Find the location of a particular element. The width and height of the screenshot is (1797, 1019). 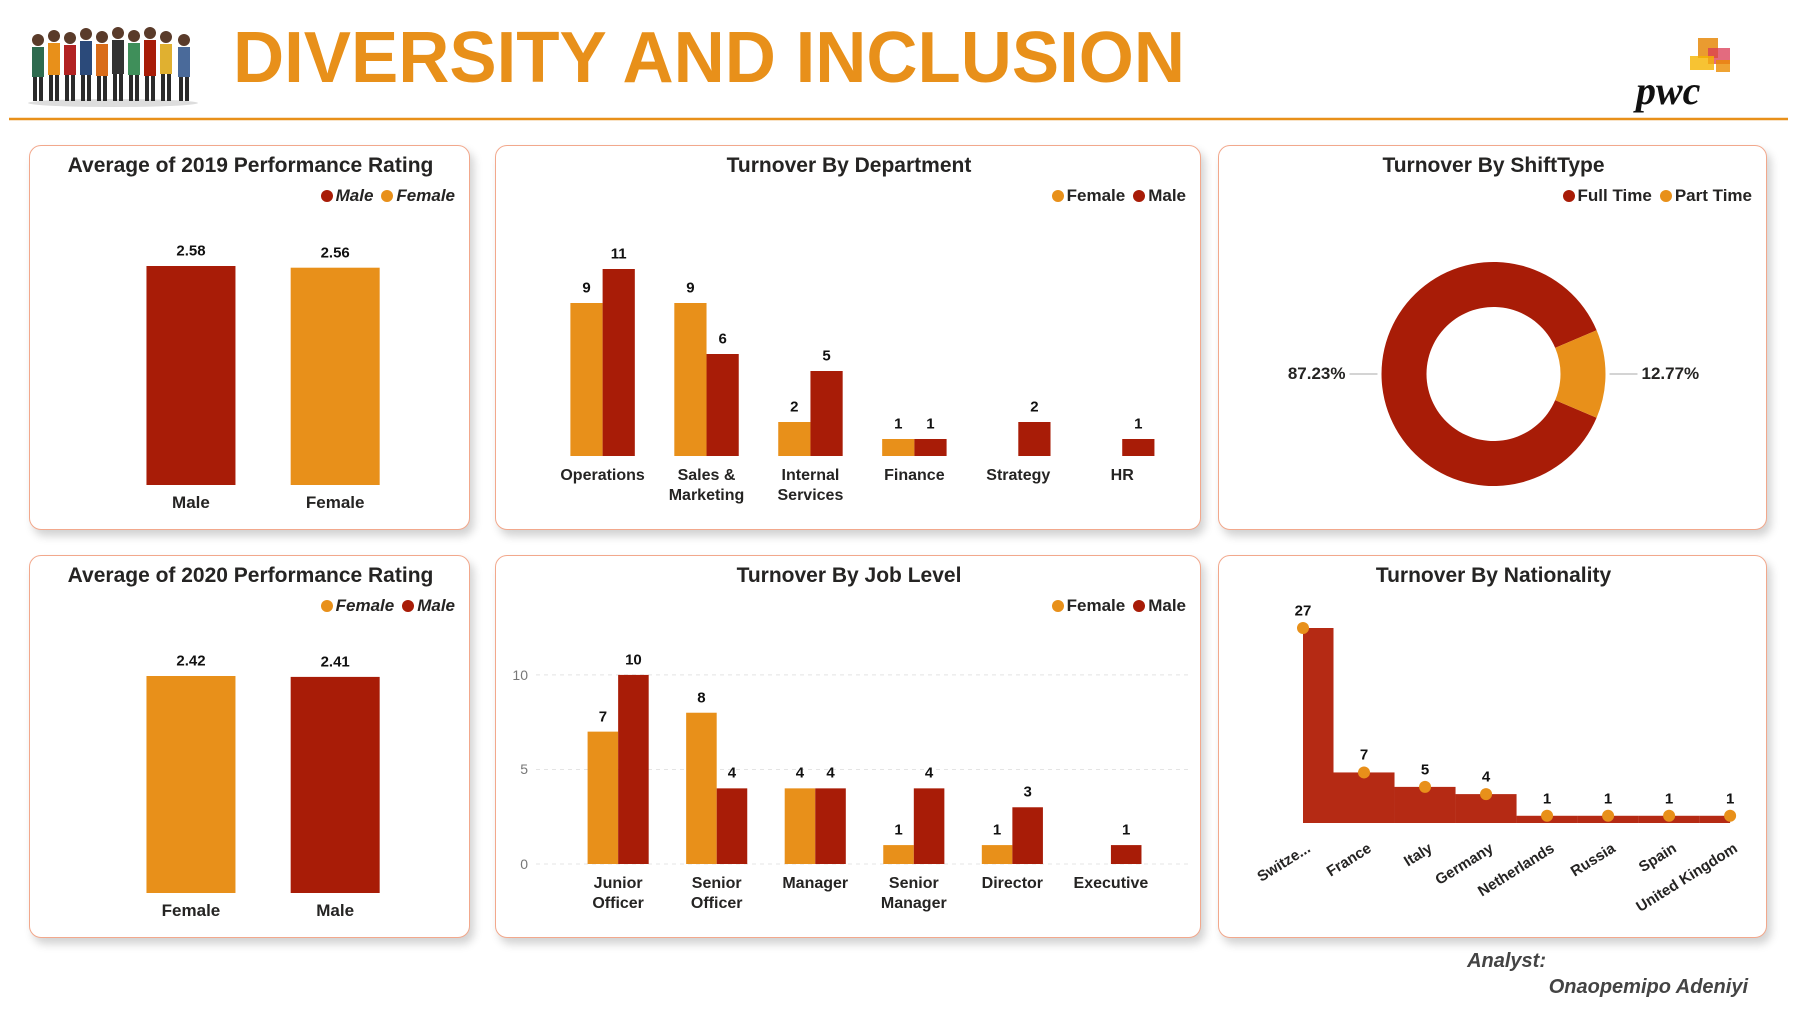

x-tick-label: Strategy is located at coordinates (1018, 475).